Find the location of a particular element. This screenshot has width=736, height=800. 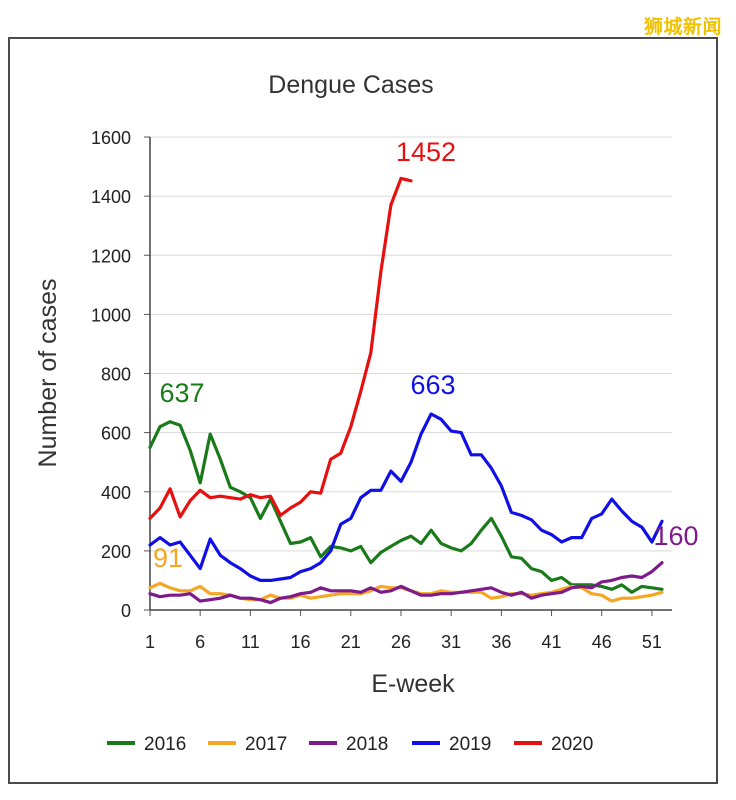

x-tick-label: 1 is located at coordinates (150, 642).